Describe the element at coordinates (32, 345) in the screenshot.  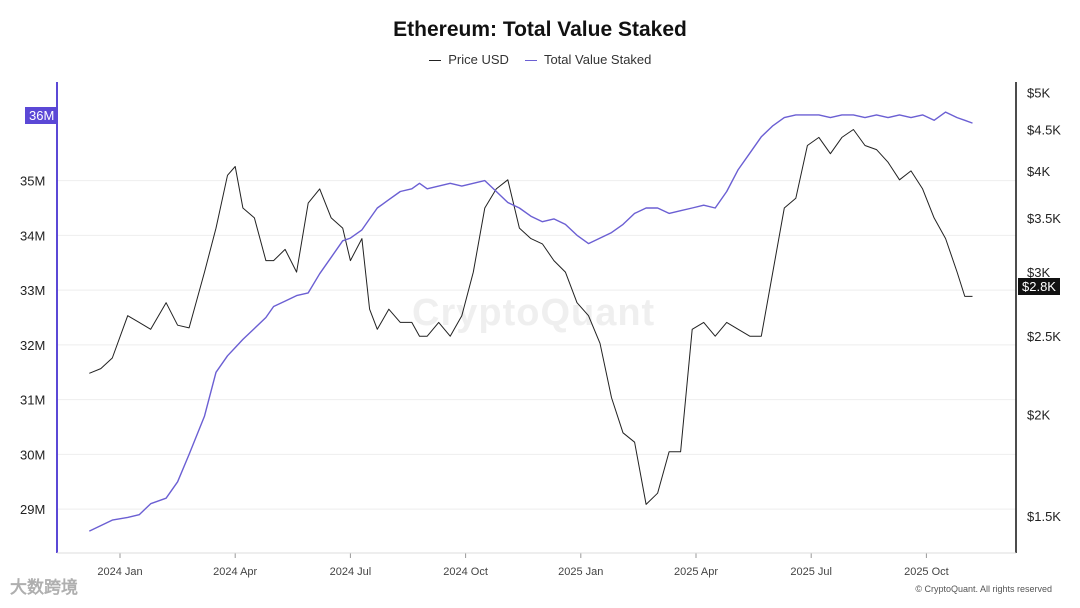
I see `left-tick-label: 32M` at that location.